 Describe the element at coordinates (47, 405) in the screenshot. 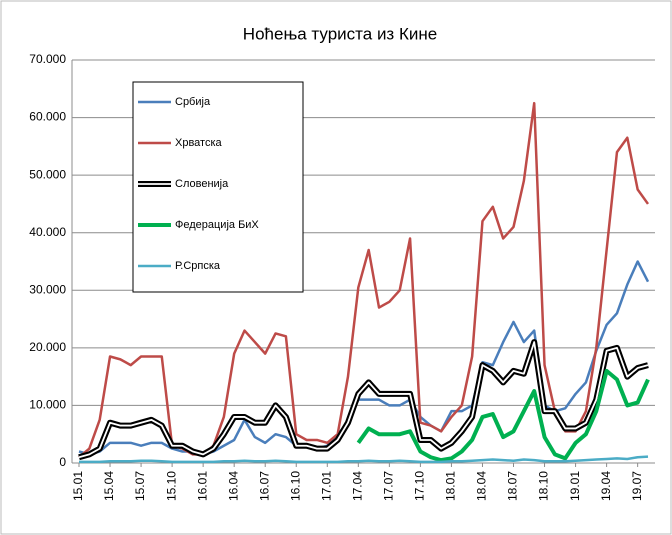

I see `y-tick-label: 10.000` at that location.